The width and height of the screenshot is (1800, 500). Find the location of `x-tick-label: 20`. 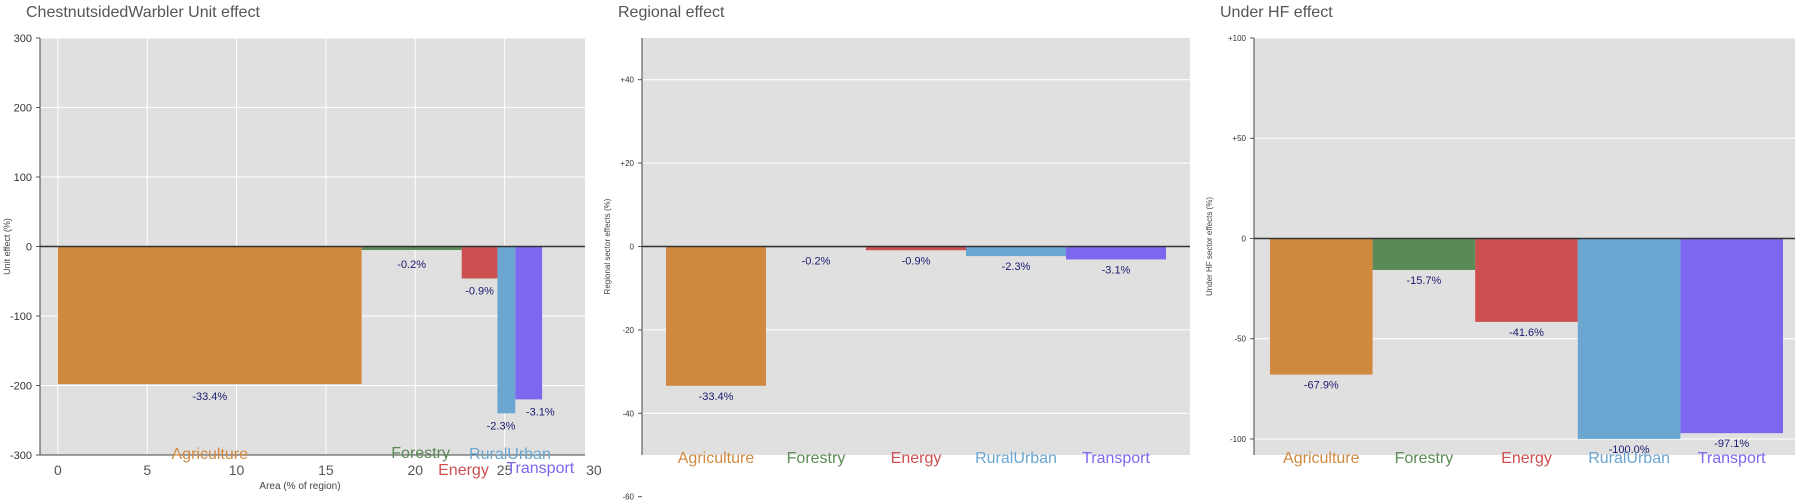

x-tick-label: 20 is located at coordinates (415, 470).